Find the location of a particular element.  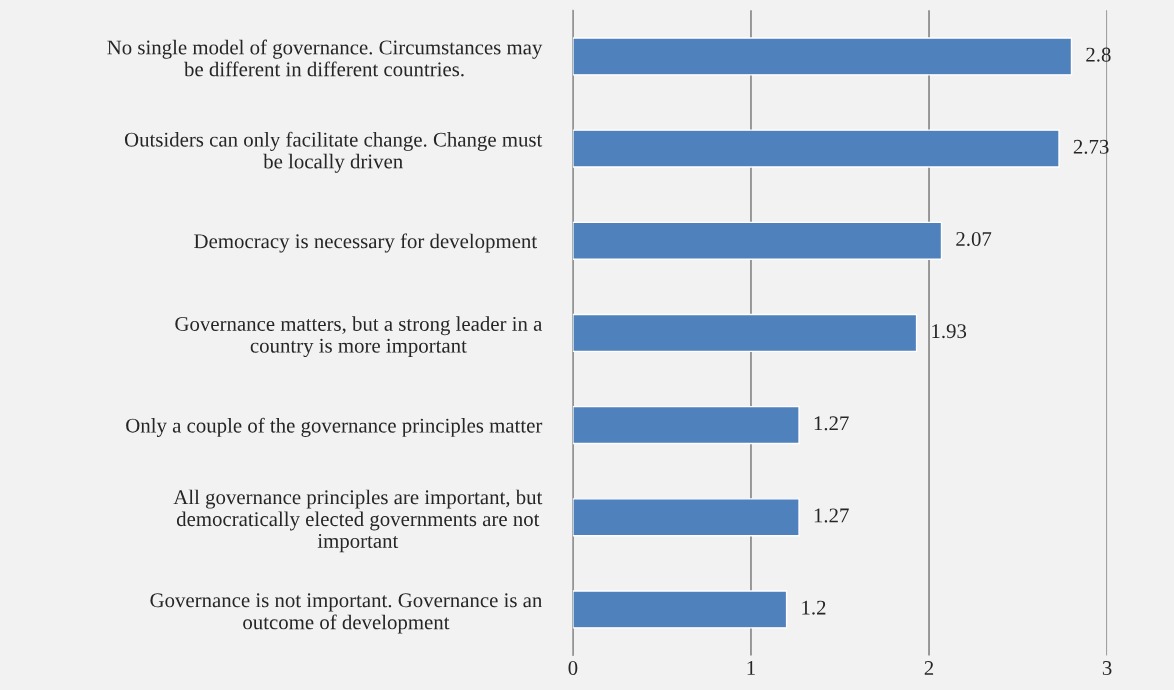

x-tick-label: 0 is located at coordinates (573, 668).